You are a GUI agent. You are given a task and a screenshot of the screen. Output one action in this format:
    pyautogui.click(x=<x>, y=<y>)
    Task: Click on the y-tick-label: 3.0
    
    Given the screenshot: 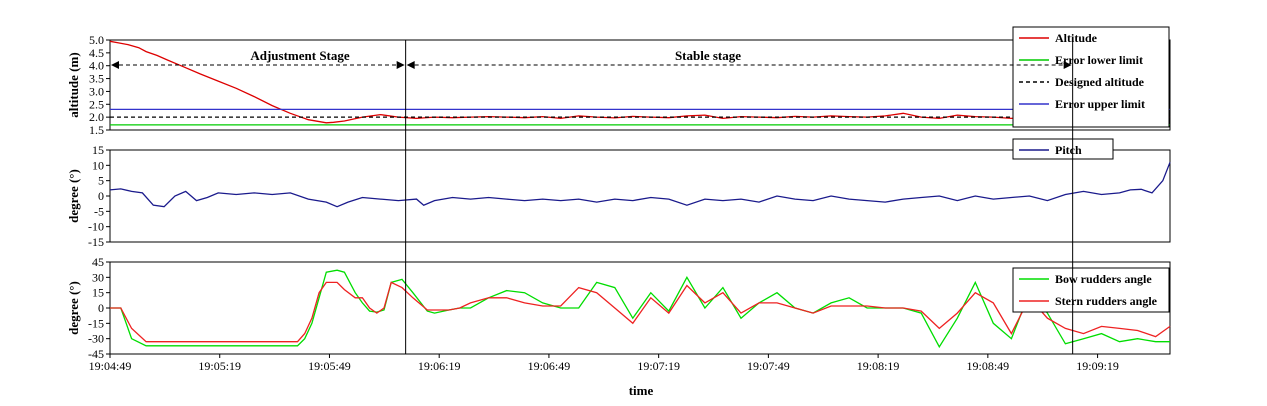 What is the action you would take?
    pyautogui.click(x=96, y=91)
    